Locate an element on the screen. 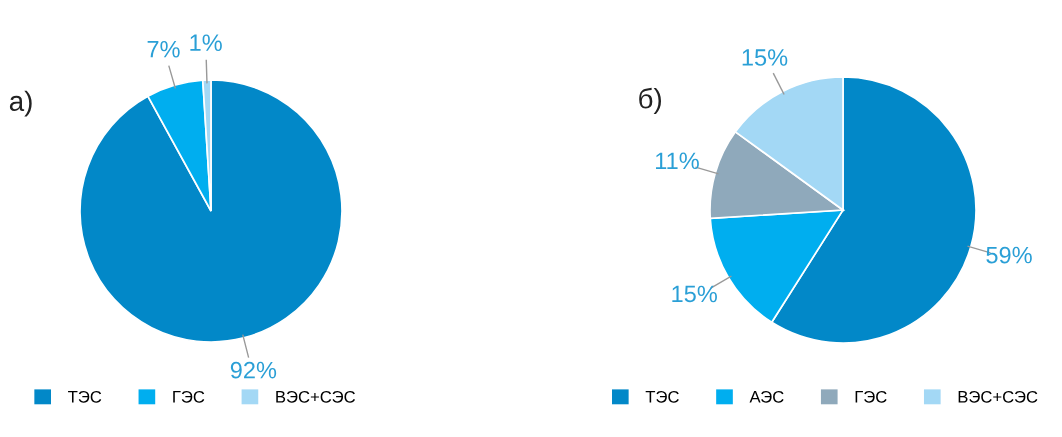  text: а) is located at coordinates (20, 103).